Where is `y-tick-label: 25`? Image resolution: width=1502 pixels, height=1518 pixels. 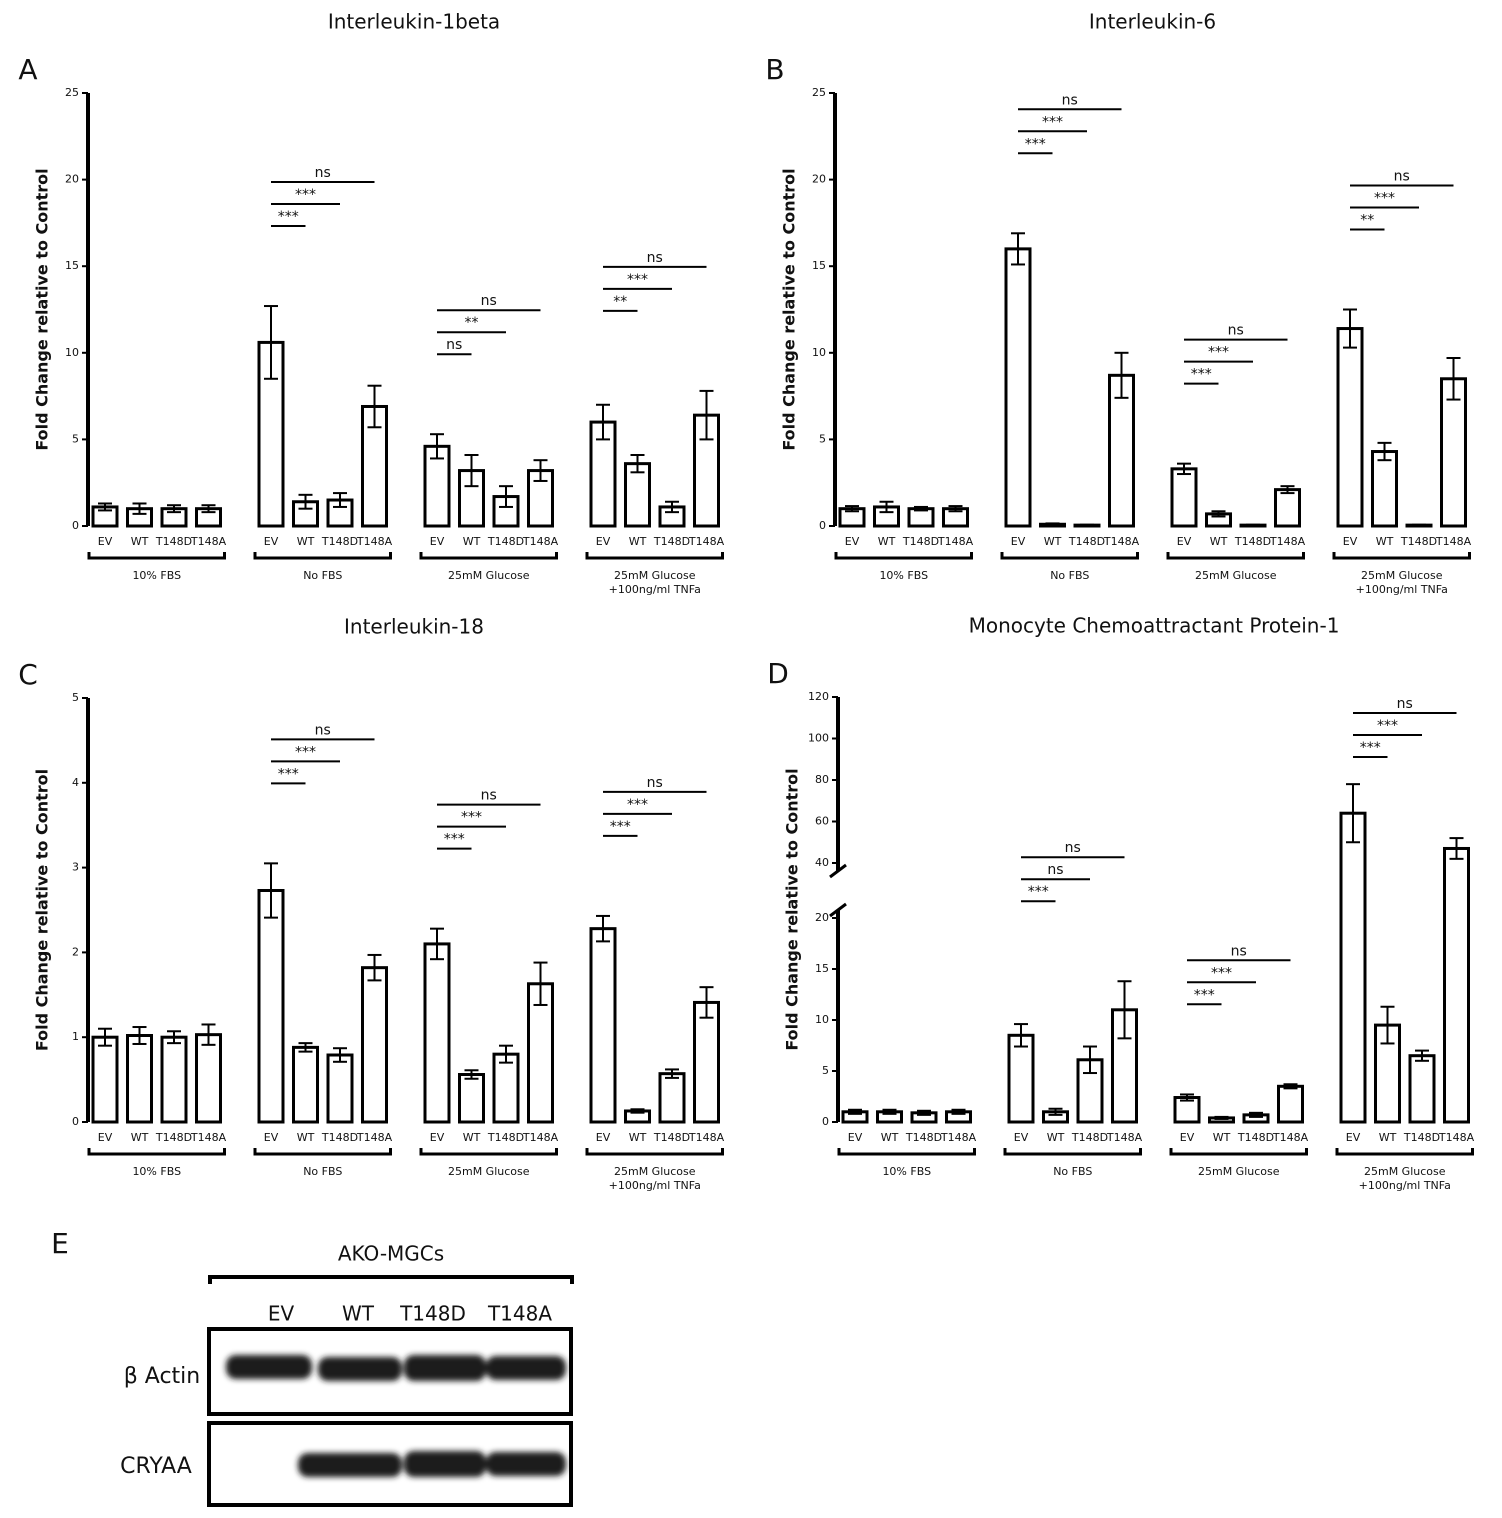
y-tick-label: 25 is located at coordinates (819, 92).